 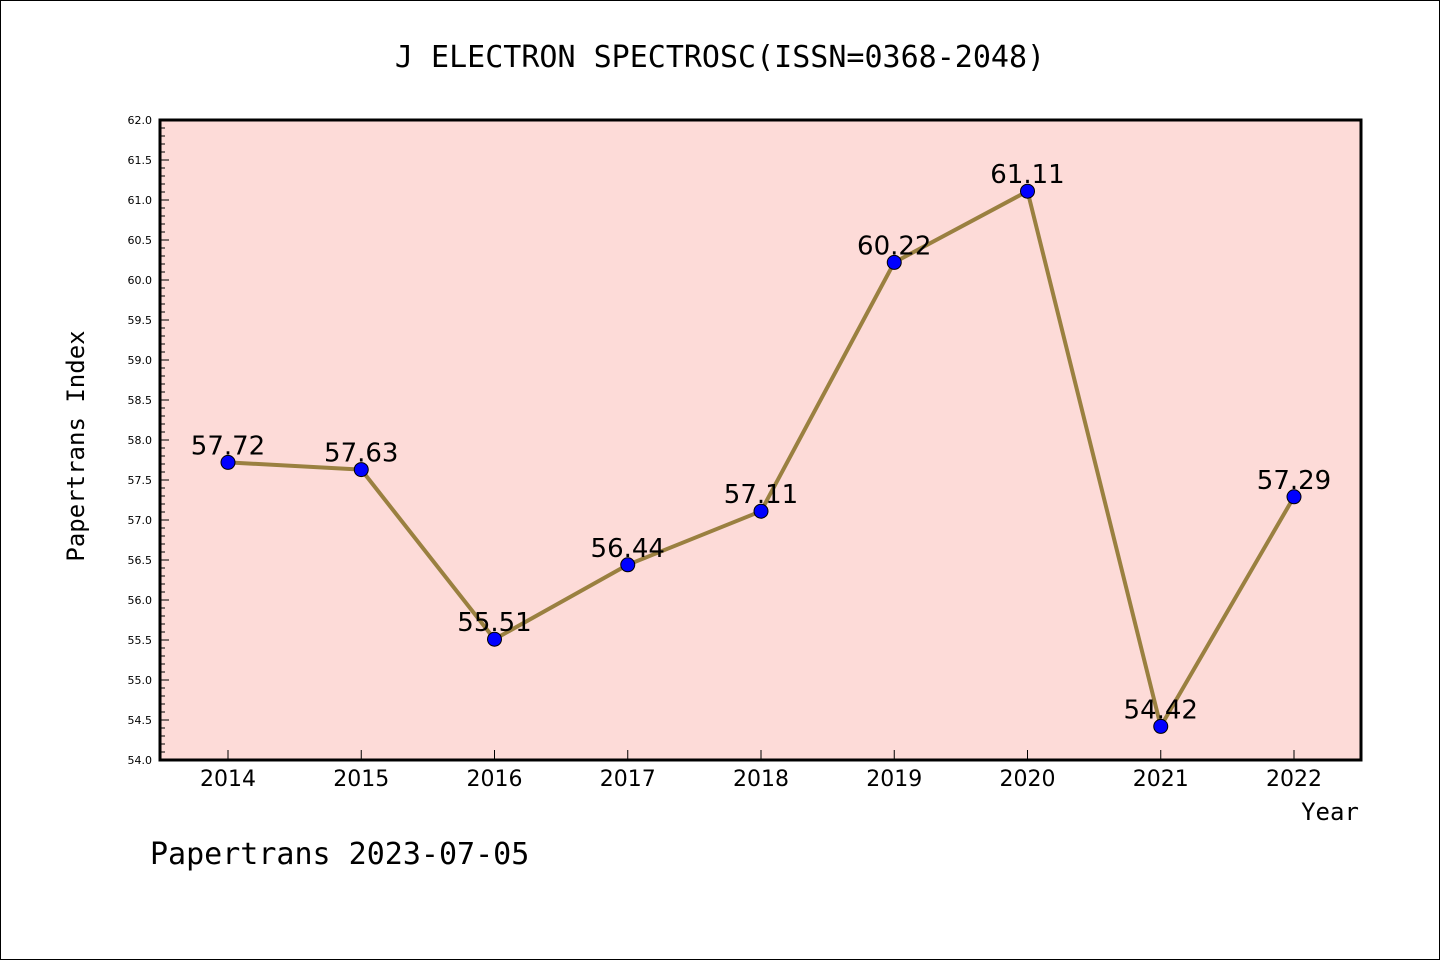 I want to click on data-label: 61.11, so click(x=1027, y=175).